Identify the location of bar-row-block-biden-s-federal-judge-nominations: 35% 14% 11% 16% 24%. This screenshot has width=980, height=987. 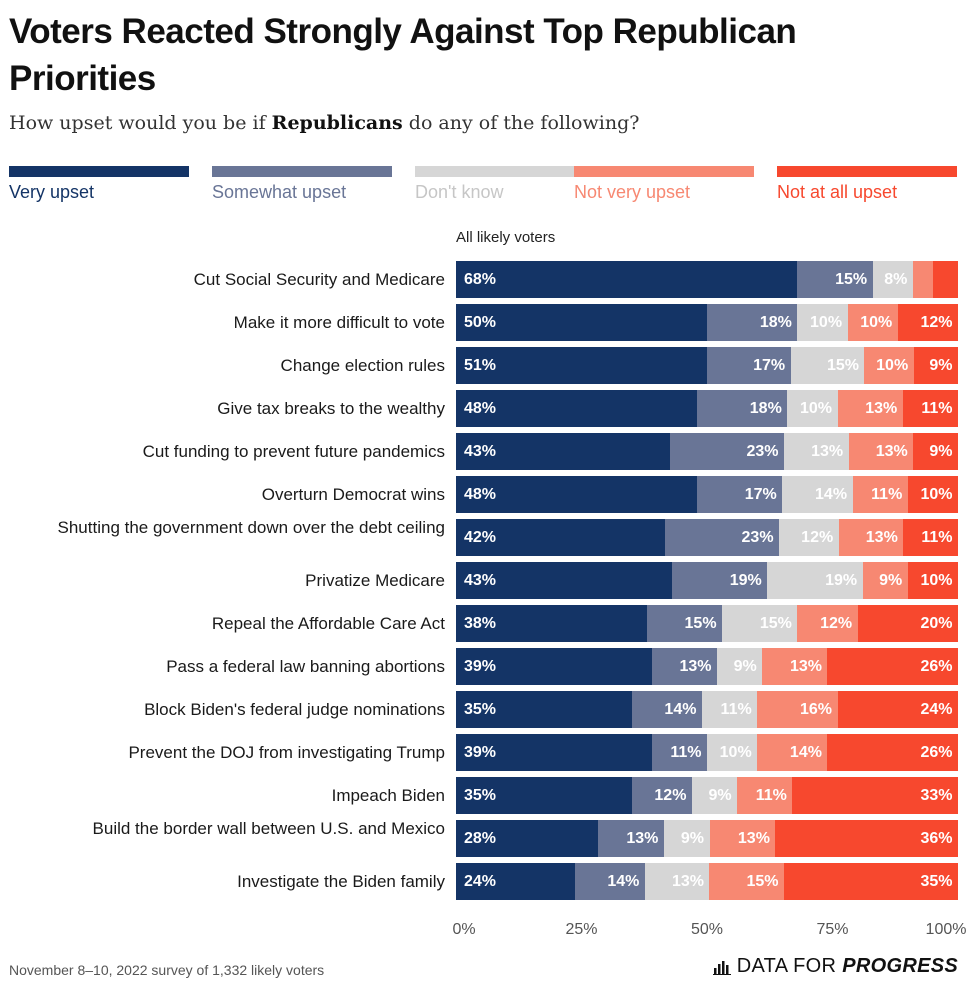
(707, 709).